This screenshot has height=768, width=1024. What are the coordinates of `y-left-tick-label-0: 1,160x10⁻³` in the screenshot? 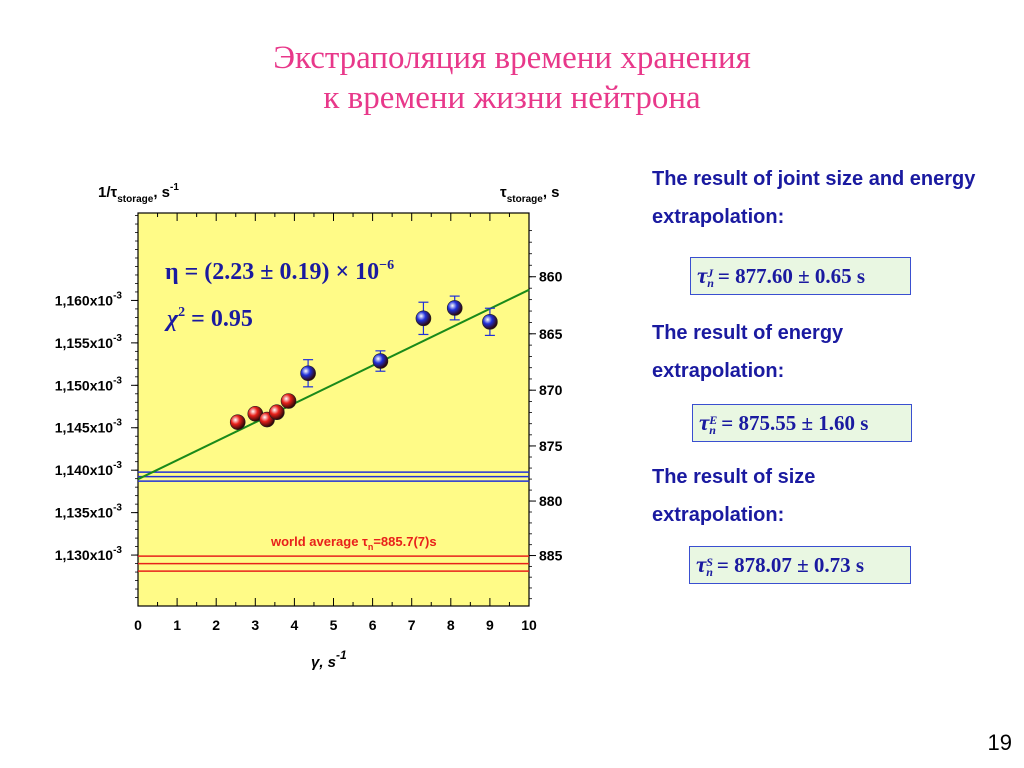 It's located at (89, 299).